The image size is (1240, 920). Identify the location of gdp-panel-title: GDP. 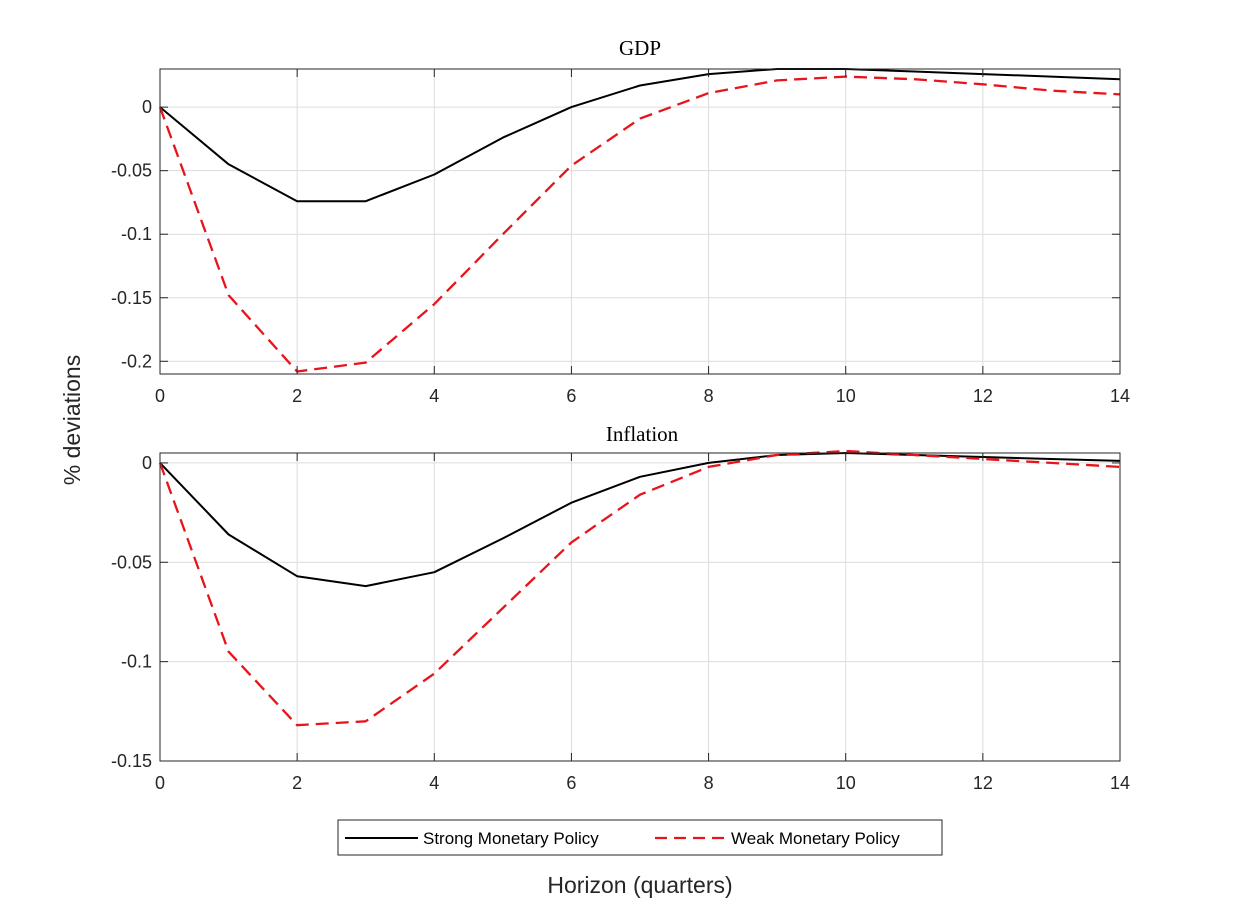
(640, 48).